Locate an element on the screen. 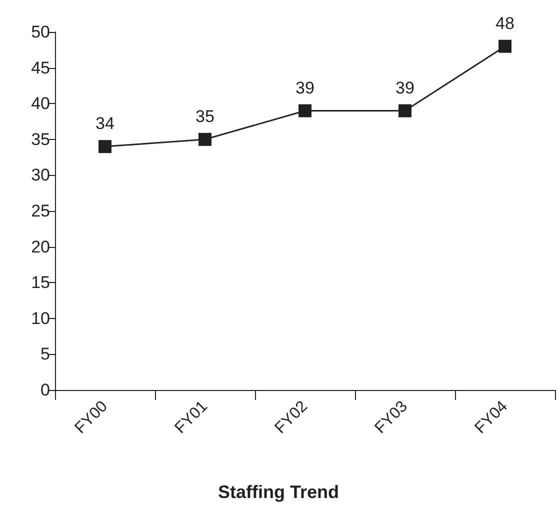  data-label: 34 is located at coordinates (105, 124).